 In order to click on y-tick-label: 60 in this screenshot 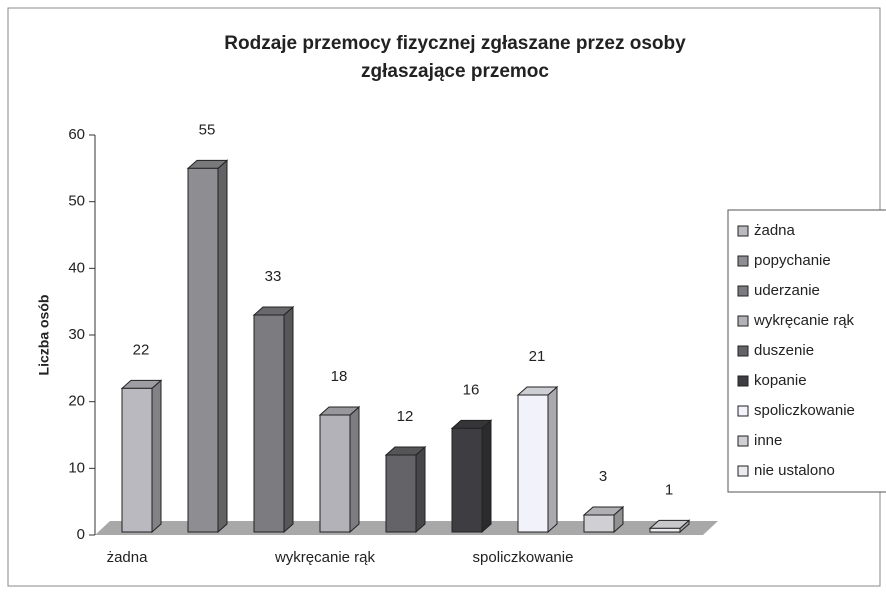, I will do `click(76, 134)`.